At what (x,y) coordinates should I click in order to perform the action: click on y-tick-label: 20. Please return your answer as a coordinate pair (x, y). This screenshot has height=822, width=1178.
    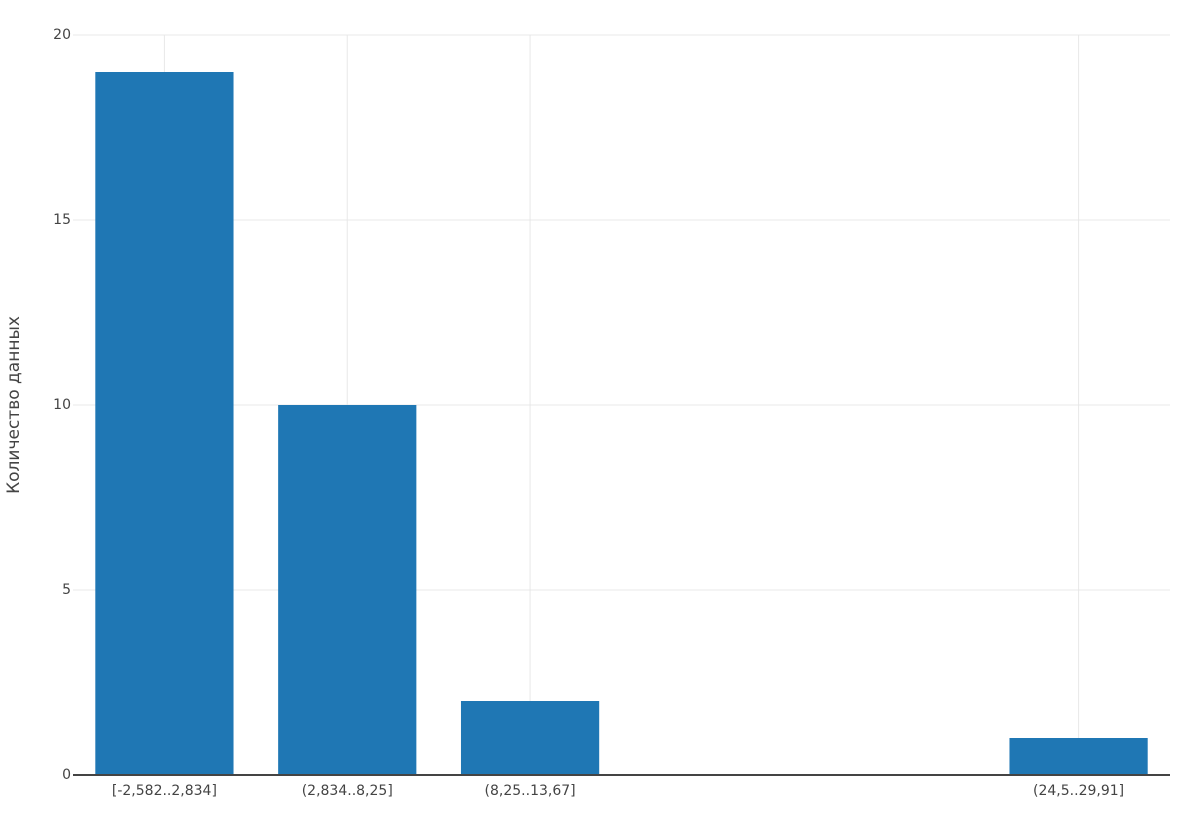
    Looking at the image, I should click on (62, 35).